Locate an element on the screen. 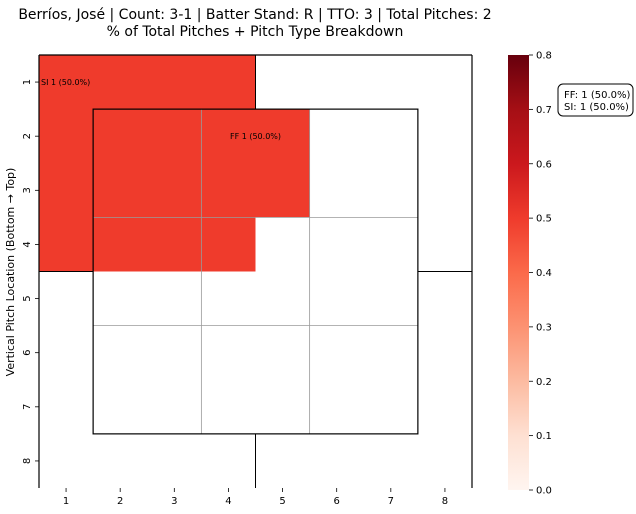  colorbar-tick-label-1: 0.1 is located at coordinates (544, 436).